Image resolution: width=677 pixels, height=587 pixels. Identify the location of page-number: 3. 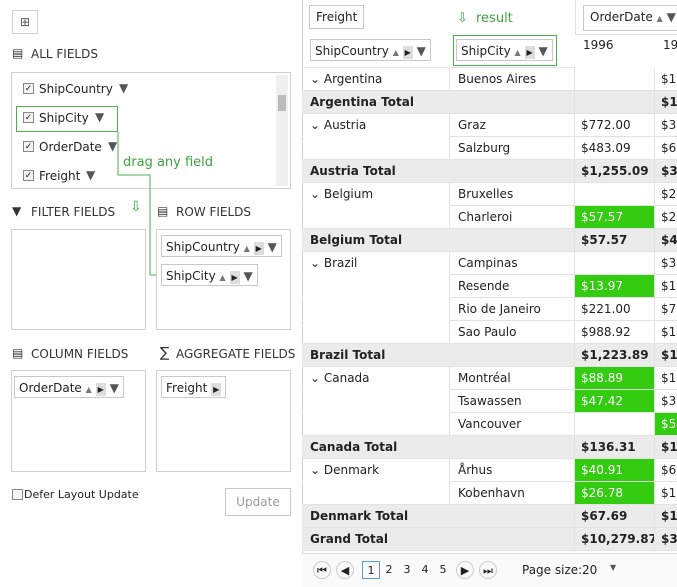
(407, 569).